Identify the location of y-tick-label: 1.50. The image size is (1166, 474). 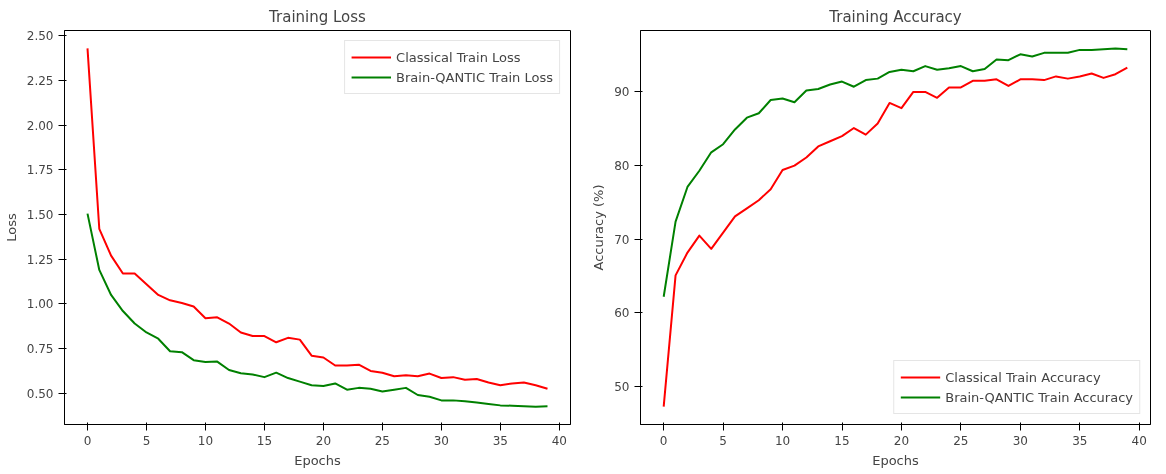
(40, 215).